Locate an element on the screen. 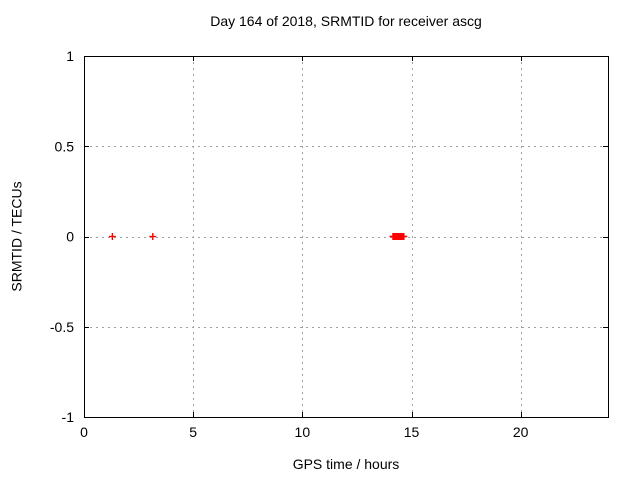  data-markers is located at coordinates (258, 236).